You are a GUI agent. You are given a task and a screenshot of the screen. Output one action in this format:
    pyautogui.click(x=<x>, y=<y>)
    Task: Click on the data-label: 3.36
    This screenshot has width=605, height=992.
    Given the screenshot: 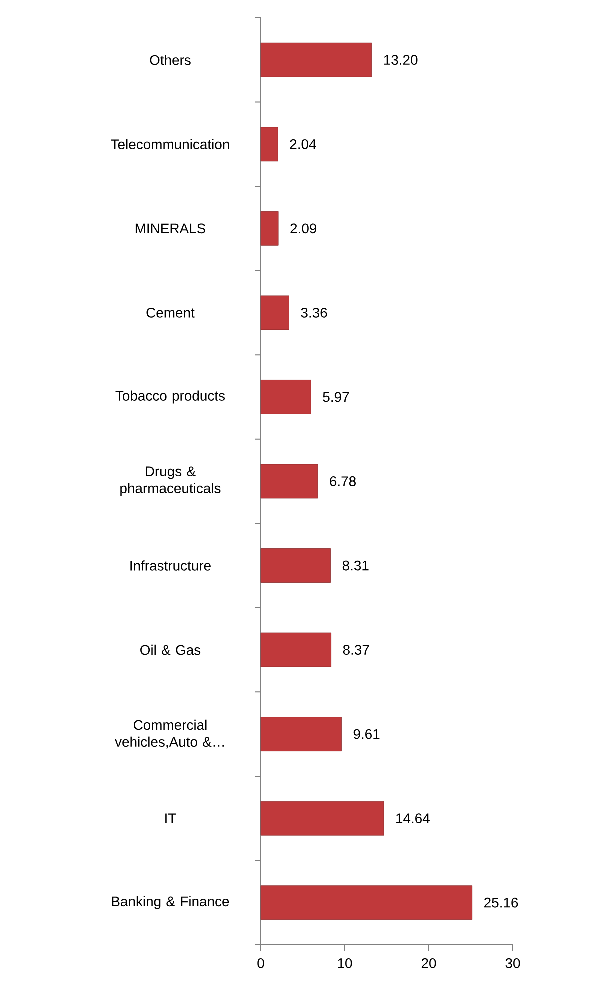 What is the action you would take?
    pyautogui.click(x=314, y=313)
    